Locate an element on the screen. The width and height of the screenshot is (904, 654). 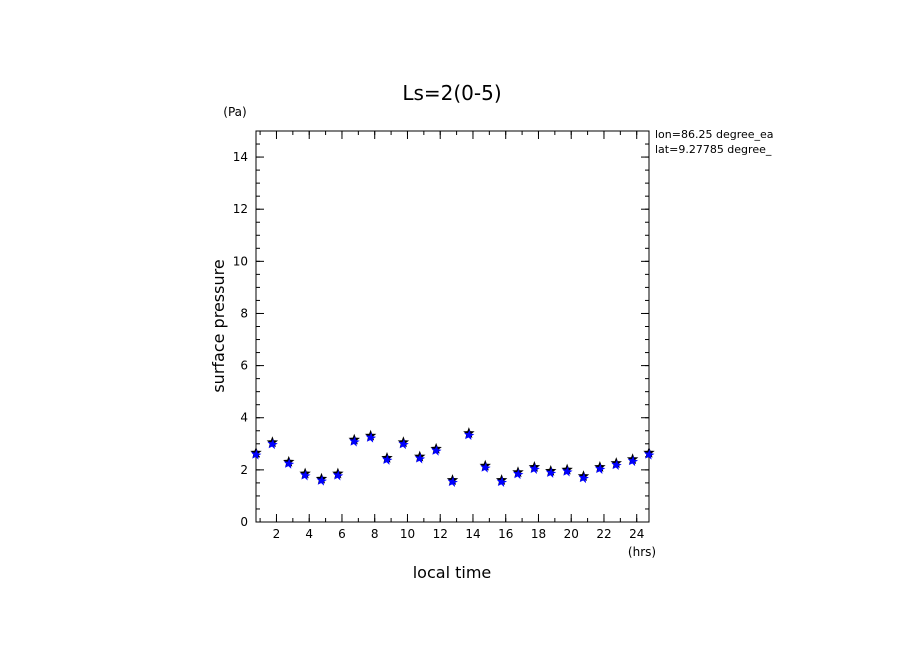
annotation-lat: lat=9.27785 degree_ is located at coordinates (713, 149).